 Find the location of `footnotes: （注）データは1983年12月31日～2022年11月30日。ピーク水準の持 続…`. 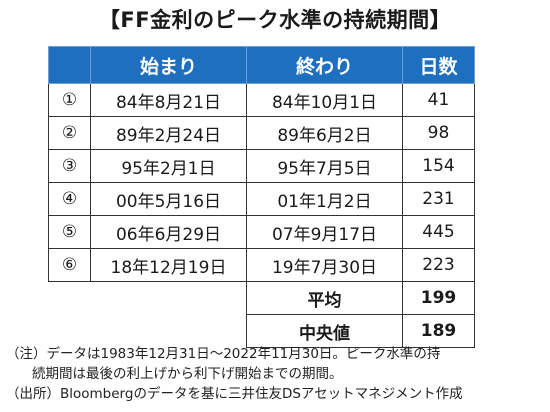

footnotes: （注）データは1983年12月31日～2022年11月30日。ピーク水準の持 続… is located at coordinates (276, 374).